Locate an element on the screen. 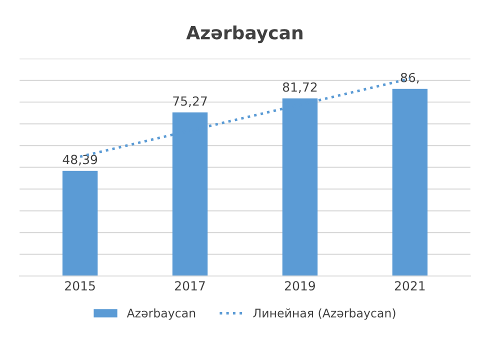  data-label: 81,72 is located at coordinates (299, 88).